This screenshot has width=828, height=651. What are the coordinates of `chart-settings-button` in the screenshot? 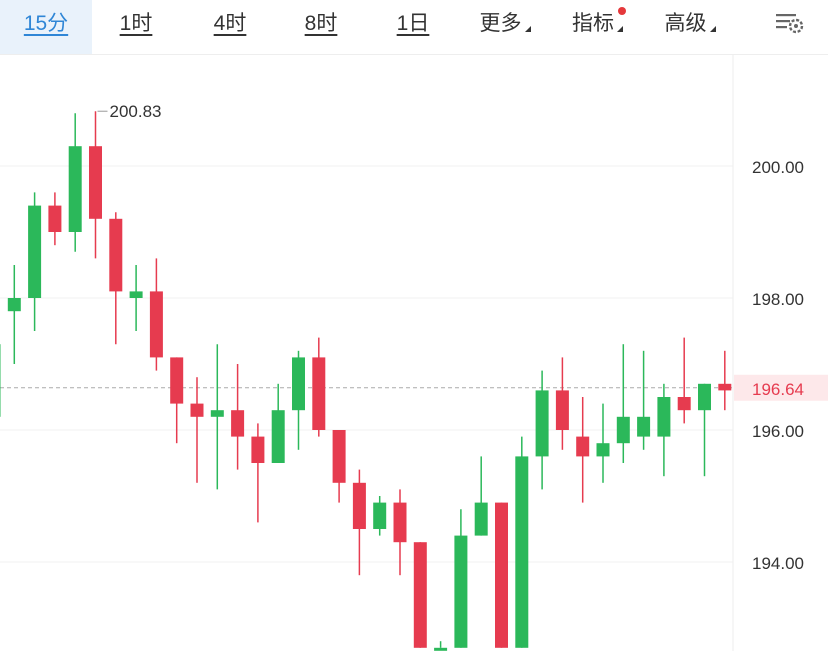 It's located at (798, 27).